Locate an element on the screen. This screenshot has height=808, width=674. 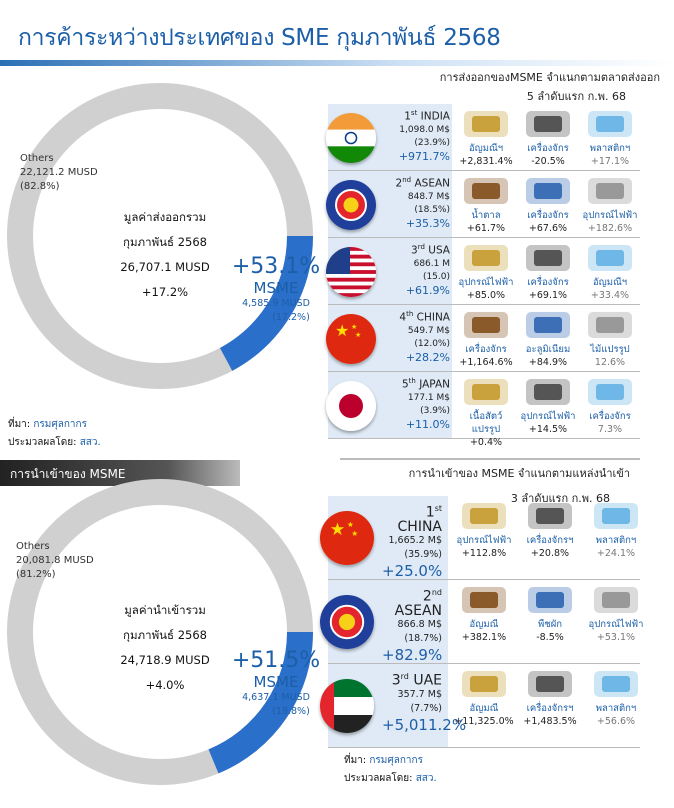
export-country-info: 4th CHINA 549.7 M$ (12.0%) +28.2% is located at coordinates (414, 336).